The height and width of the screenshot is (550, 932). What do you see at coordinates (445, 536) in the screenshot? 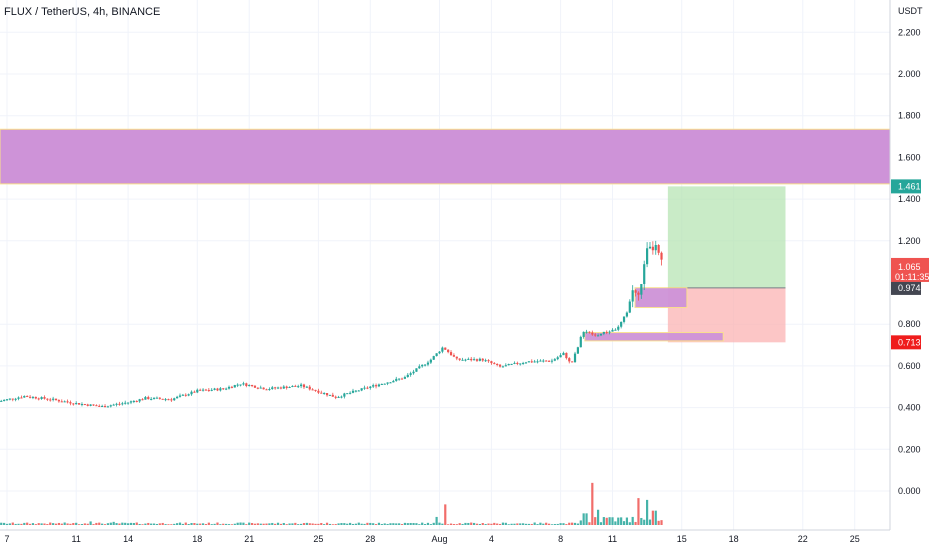
I see `time-axis: 7 11 14 18 21 25 28 Aug 4 8 11 15 18 22 25` at bounding box center [445, 536].